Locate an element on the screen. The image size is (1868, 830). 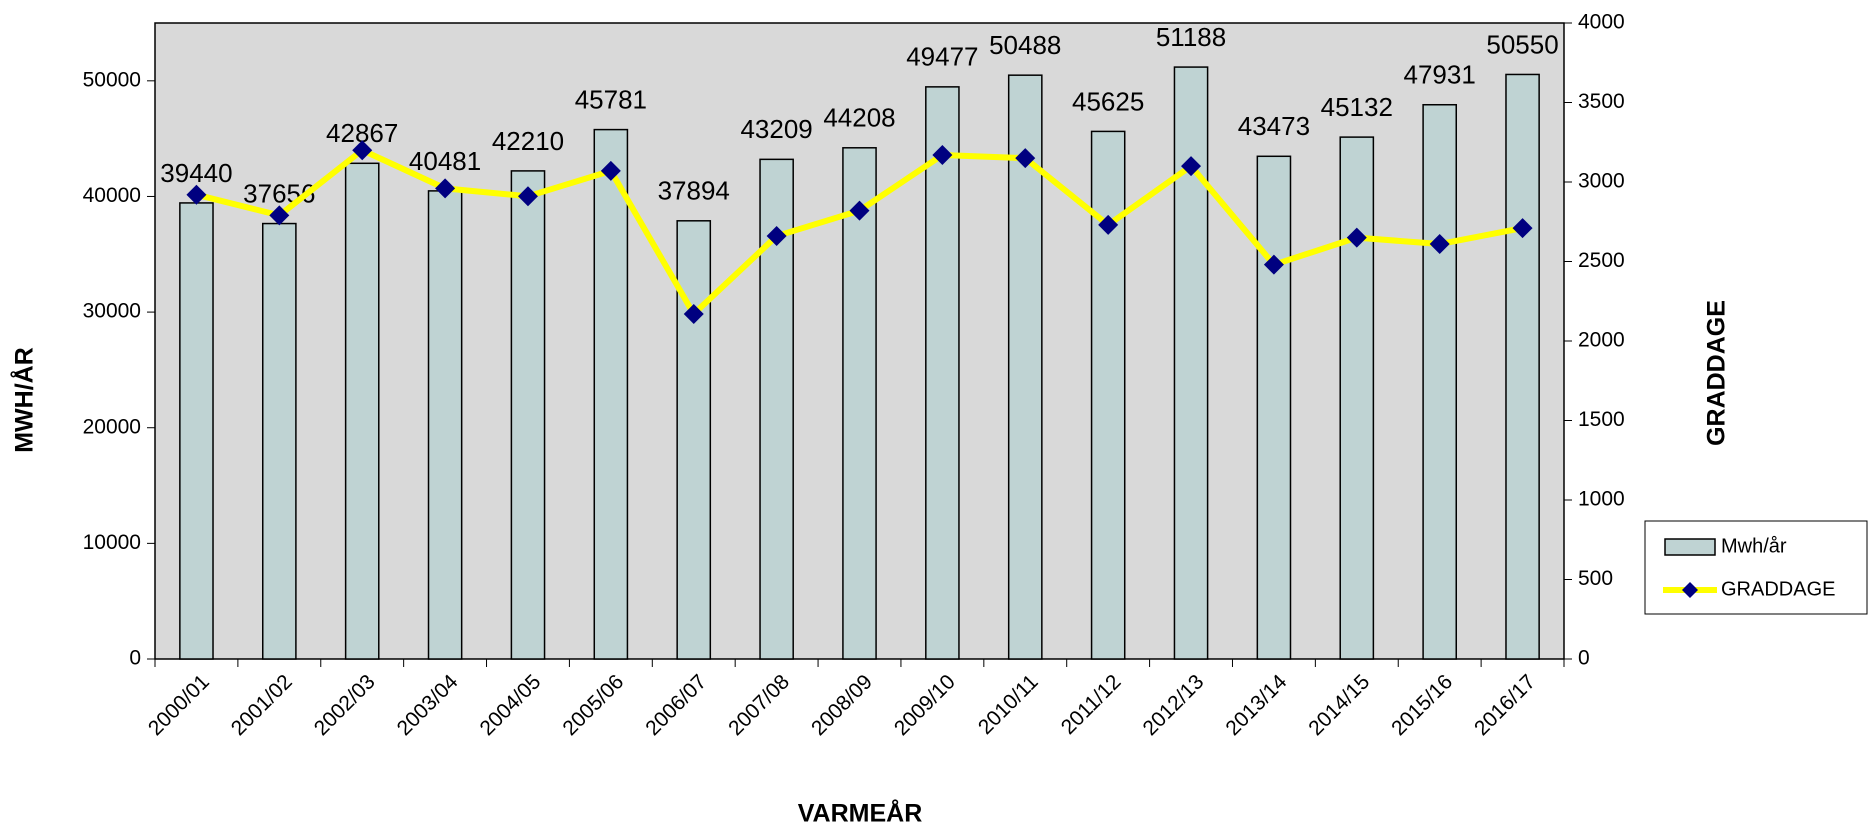
legend is located at coordinates (1756, 567).